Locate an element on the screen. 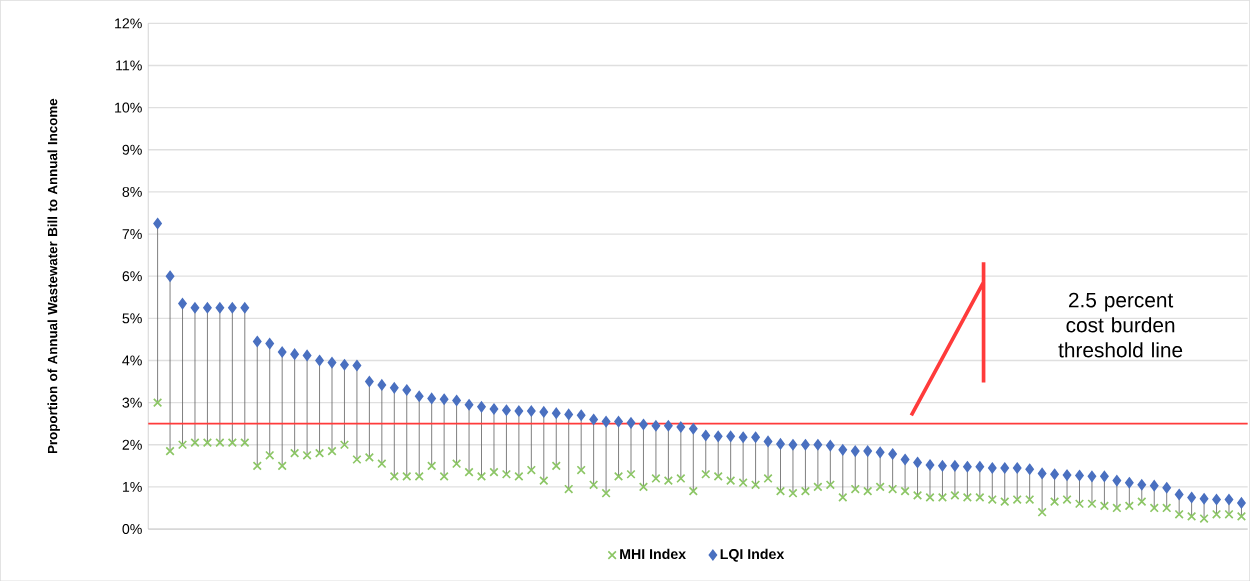 The width and height of the screenshot is (1250, 581). y-tick-label: 8% is located at coordinates (132, 191).